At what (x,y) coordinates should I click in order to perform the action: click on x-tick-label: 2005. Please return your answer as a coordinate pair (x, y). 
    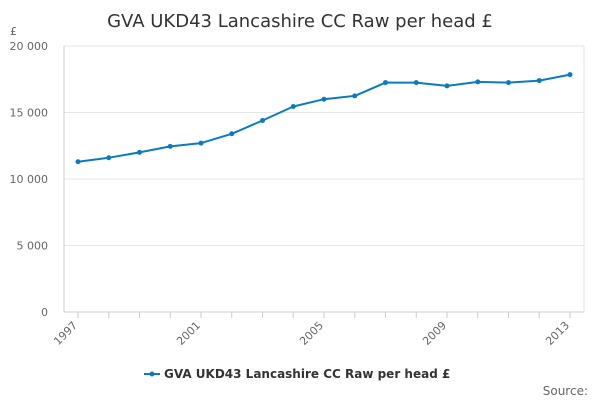
    Looking at the image, I should click on (311, 333).